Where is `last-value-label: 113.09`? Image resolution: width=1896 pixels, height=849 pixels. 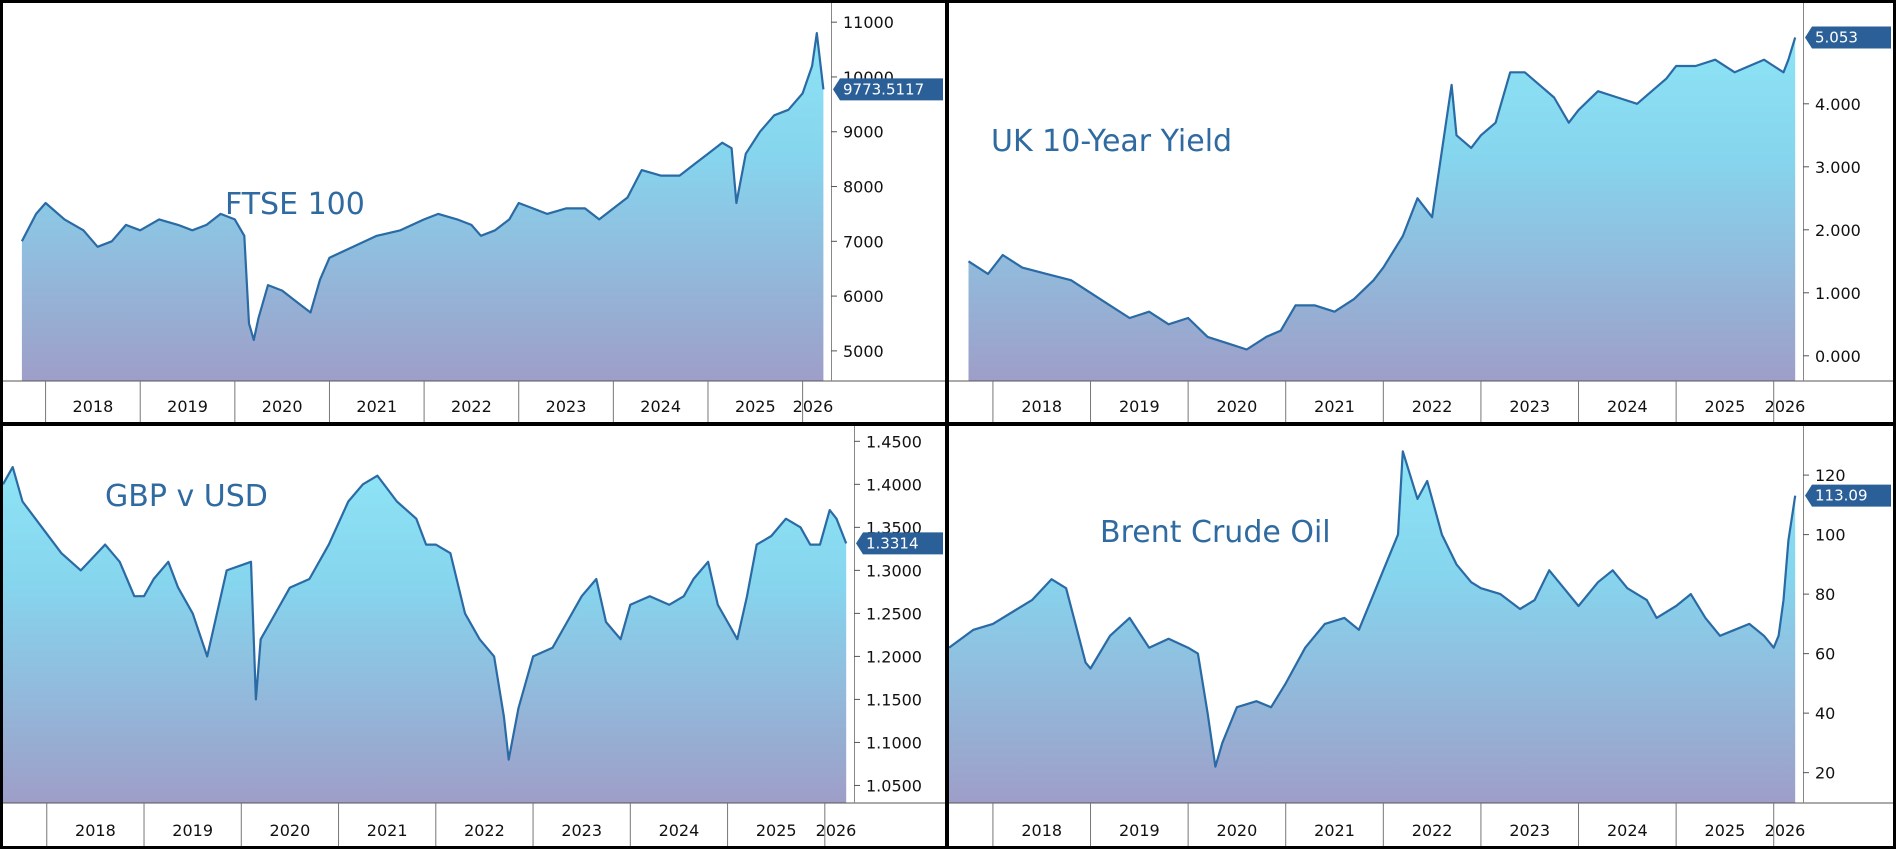
last-value-label: 113.09 is located at coordinates (1841, 496).